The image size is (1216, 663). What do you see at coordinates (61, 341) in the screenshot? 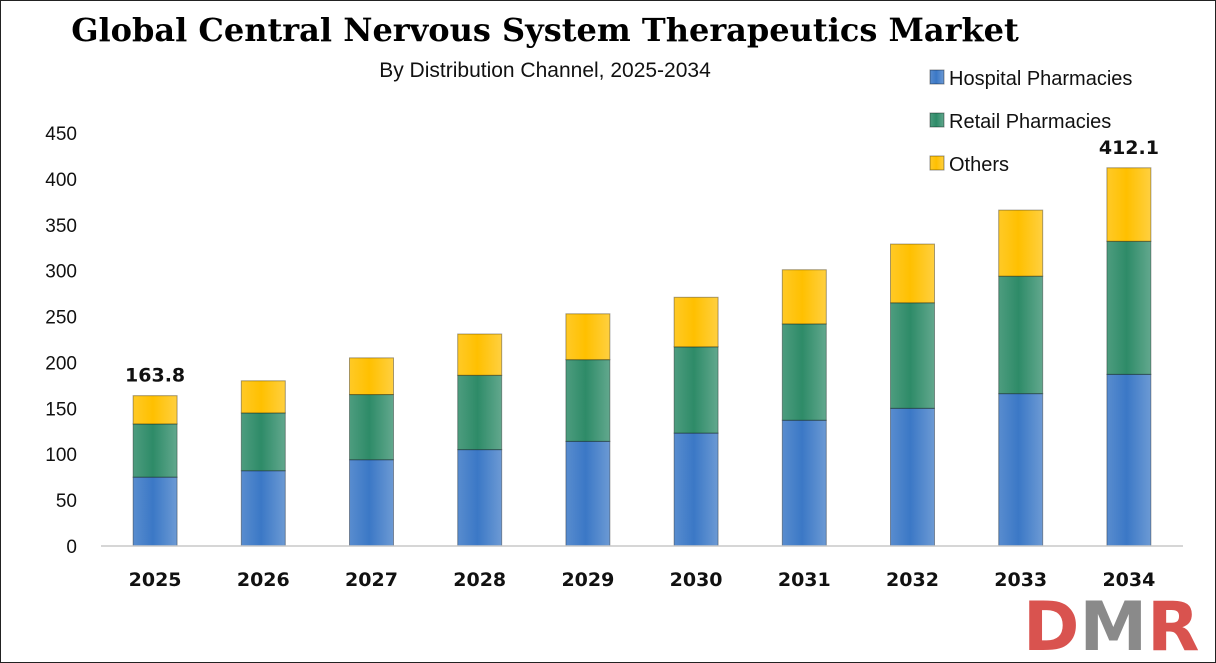
I see `y-axis: 0 50 100 150 200 250 300 350 400 450` at bounding box center [61, 341].